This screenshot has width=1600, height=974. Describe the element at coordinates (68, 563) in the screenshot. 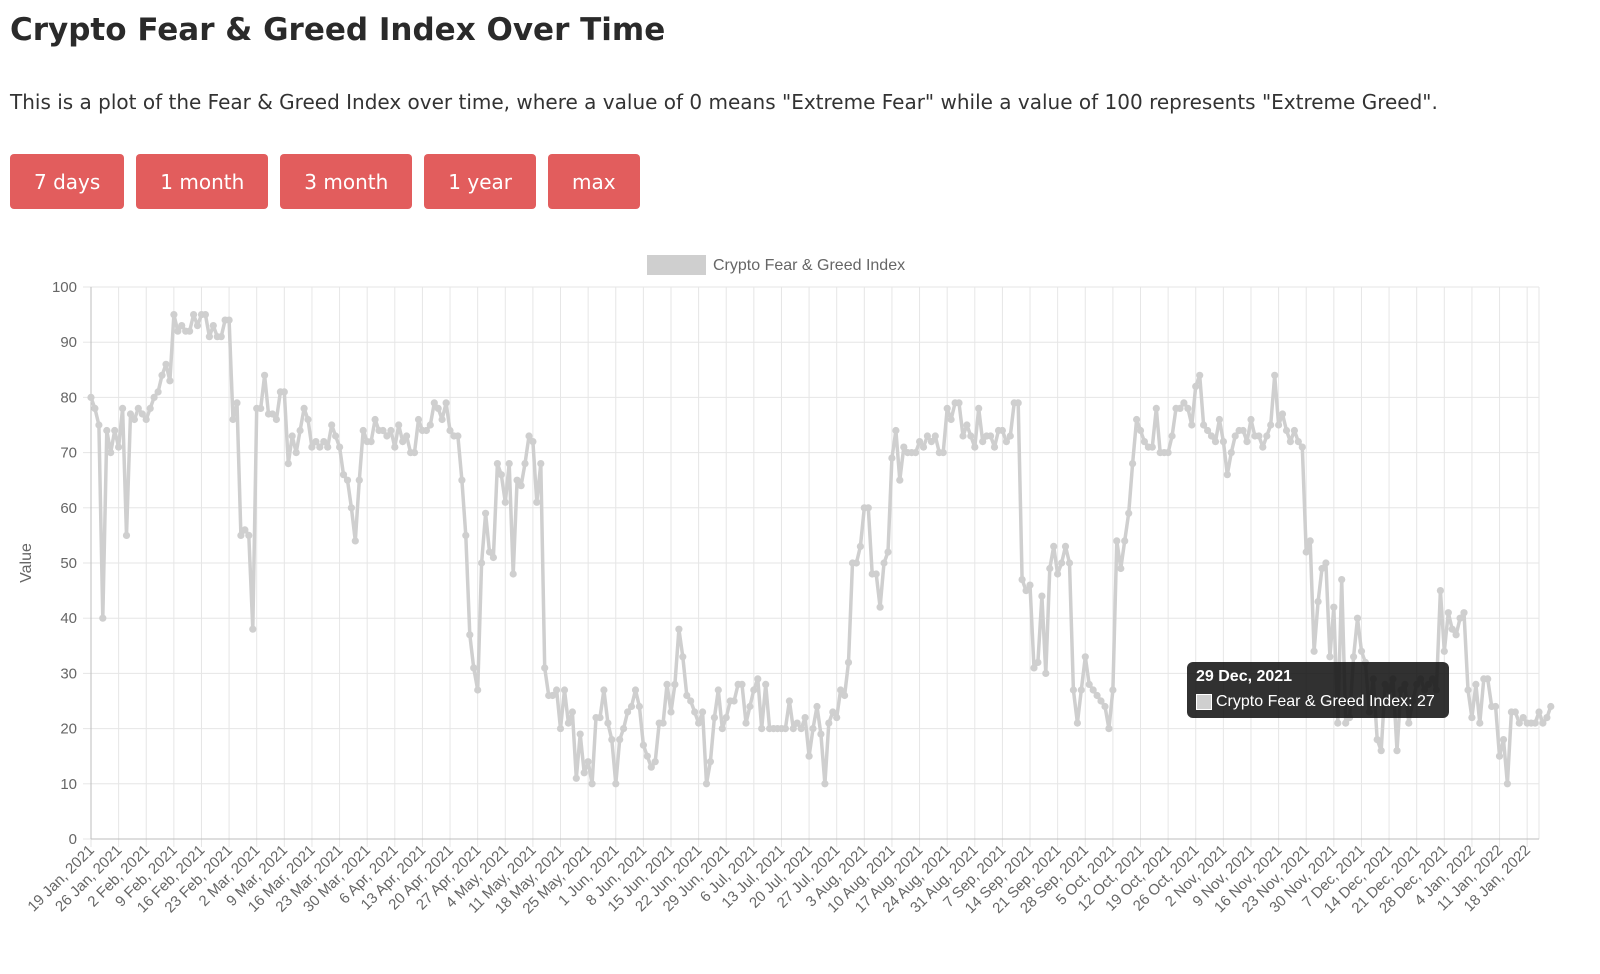

I see `y-tick-label: 50` at that location.